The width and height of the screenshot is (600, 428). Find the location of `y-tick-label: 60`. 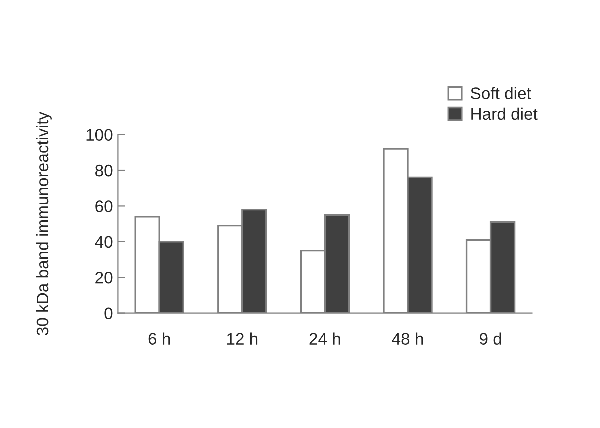

y-tick-label: 60 is located at coordinates (104, 206).